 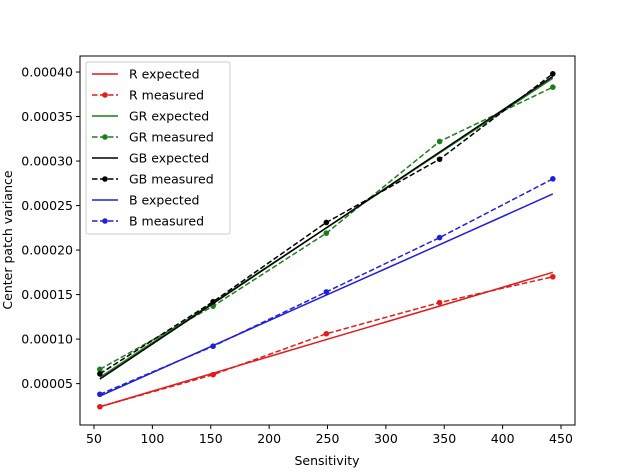 What do you see at coordinates (47, 205) in the screenshot?
I see `y-tick-label: 0.00025` at bounding box center [47, 205].